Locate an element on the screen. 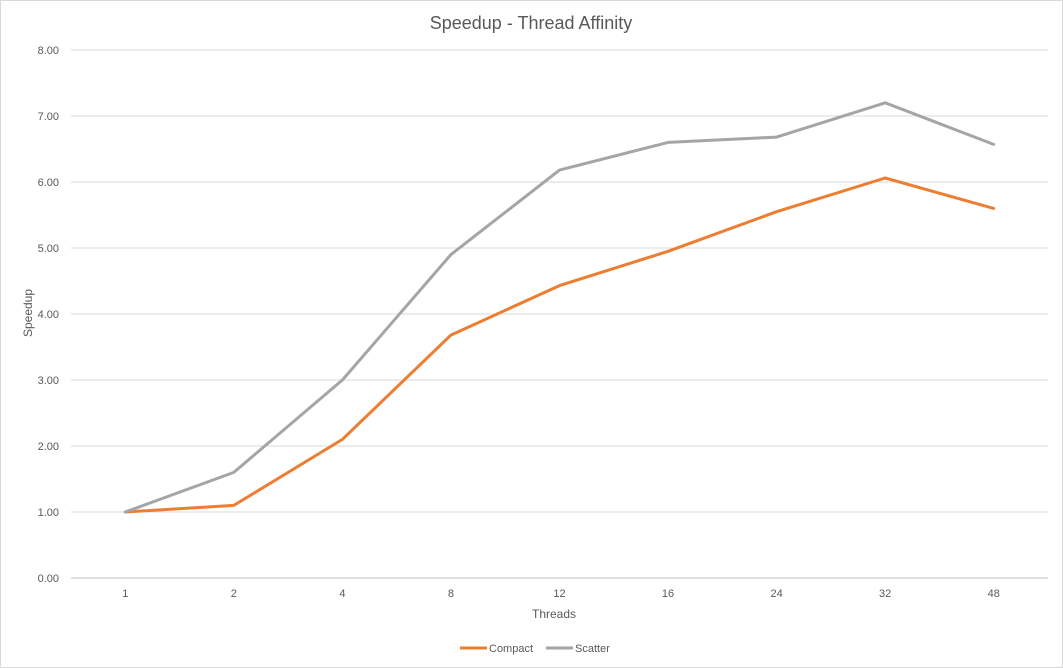 This screenshot has height=668, width=1063. x-tick-label: 12 is located at coordinates (559, 594).